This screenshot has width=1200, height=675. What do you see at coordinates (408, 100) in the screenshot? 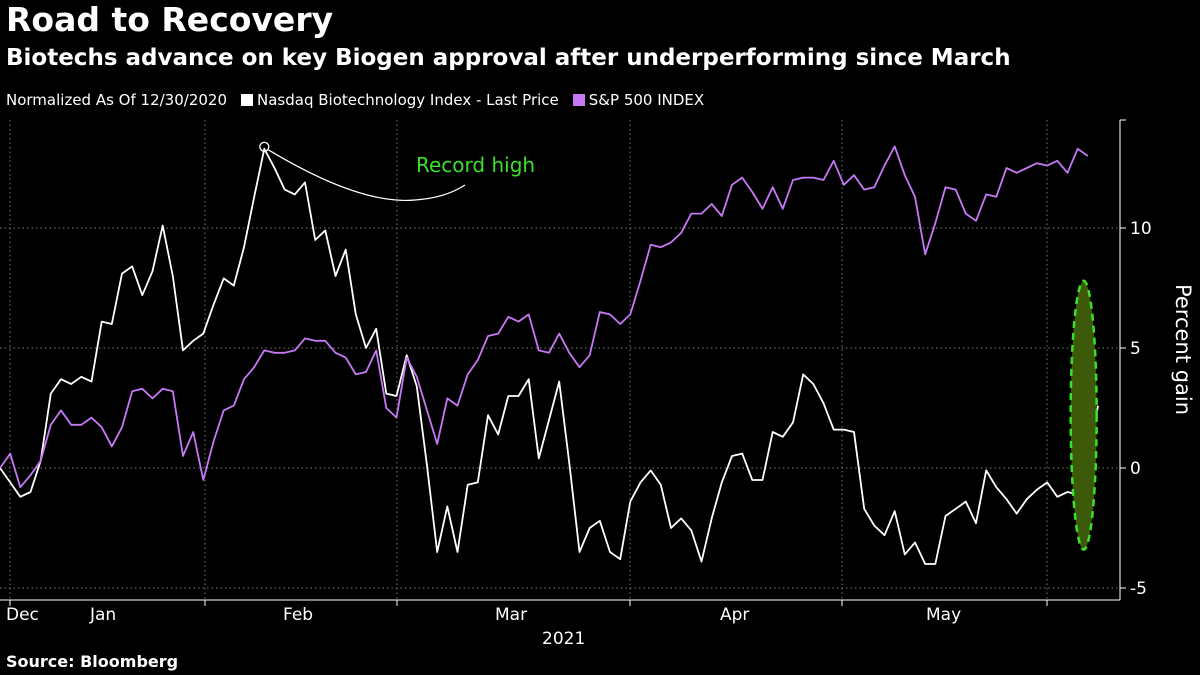
I see `legend-label-nbi: Nasdaq Biotechnology Index - Last Price` at bounding box center [408, 100].